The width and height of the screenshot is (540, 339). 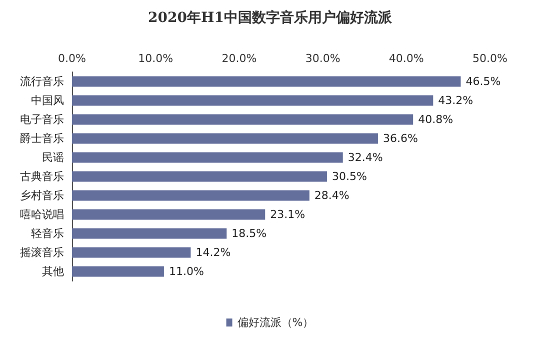 What do you see at coordinates (42, 119) in the screenshot?
I see `y-tick-label: 电子音乐` at bounding box center [42, 119].